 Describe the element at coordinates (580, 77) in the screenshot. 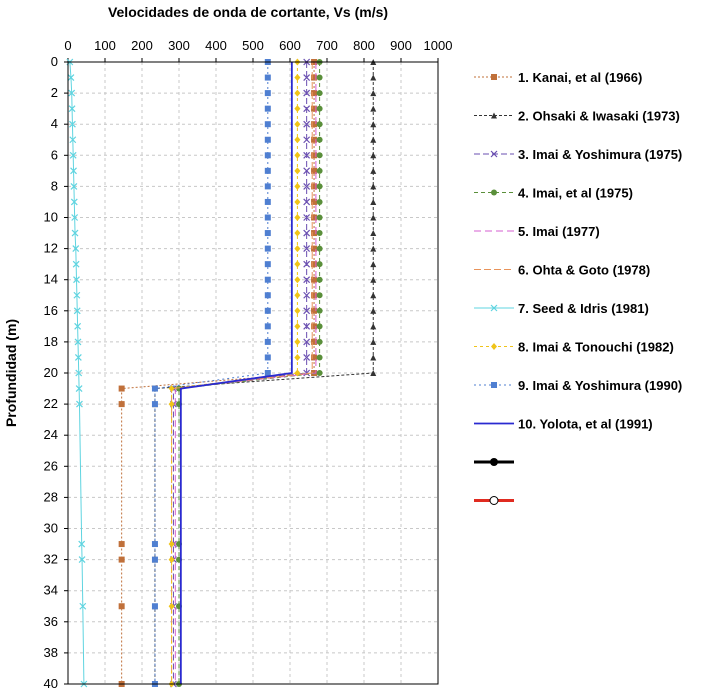

I see `legend-label: 1. Kanai, et al (1966)` at that location.